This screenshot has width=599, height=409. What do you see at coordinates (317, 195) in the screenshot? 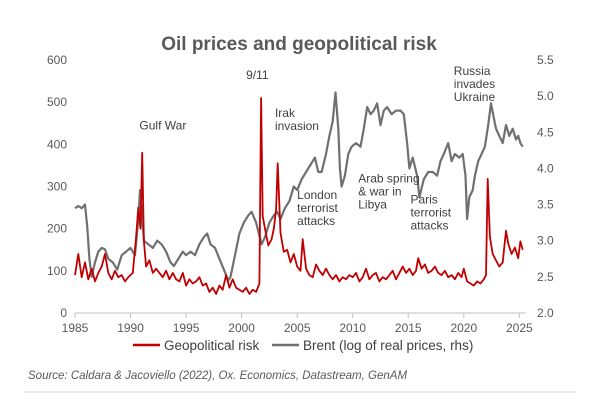
I see `annotation-text: London` at bounding box center [317, 195].